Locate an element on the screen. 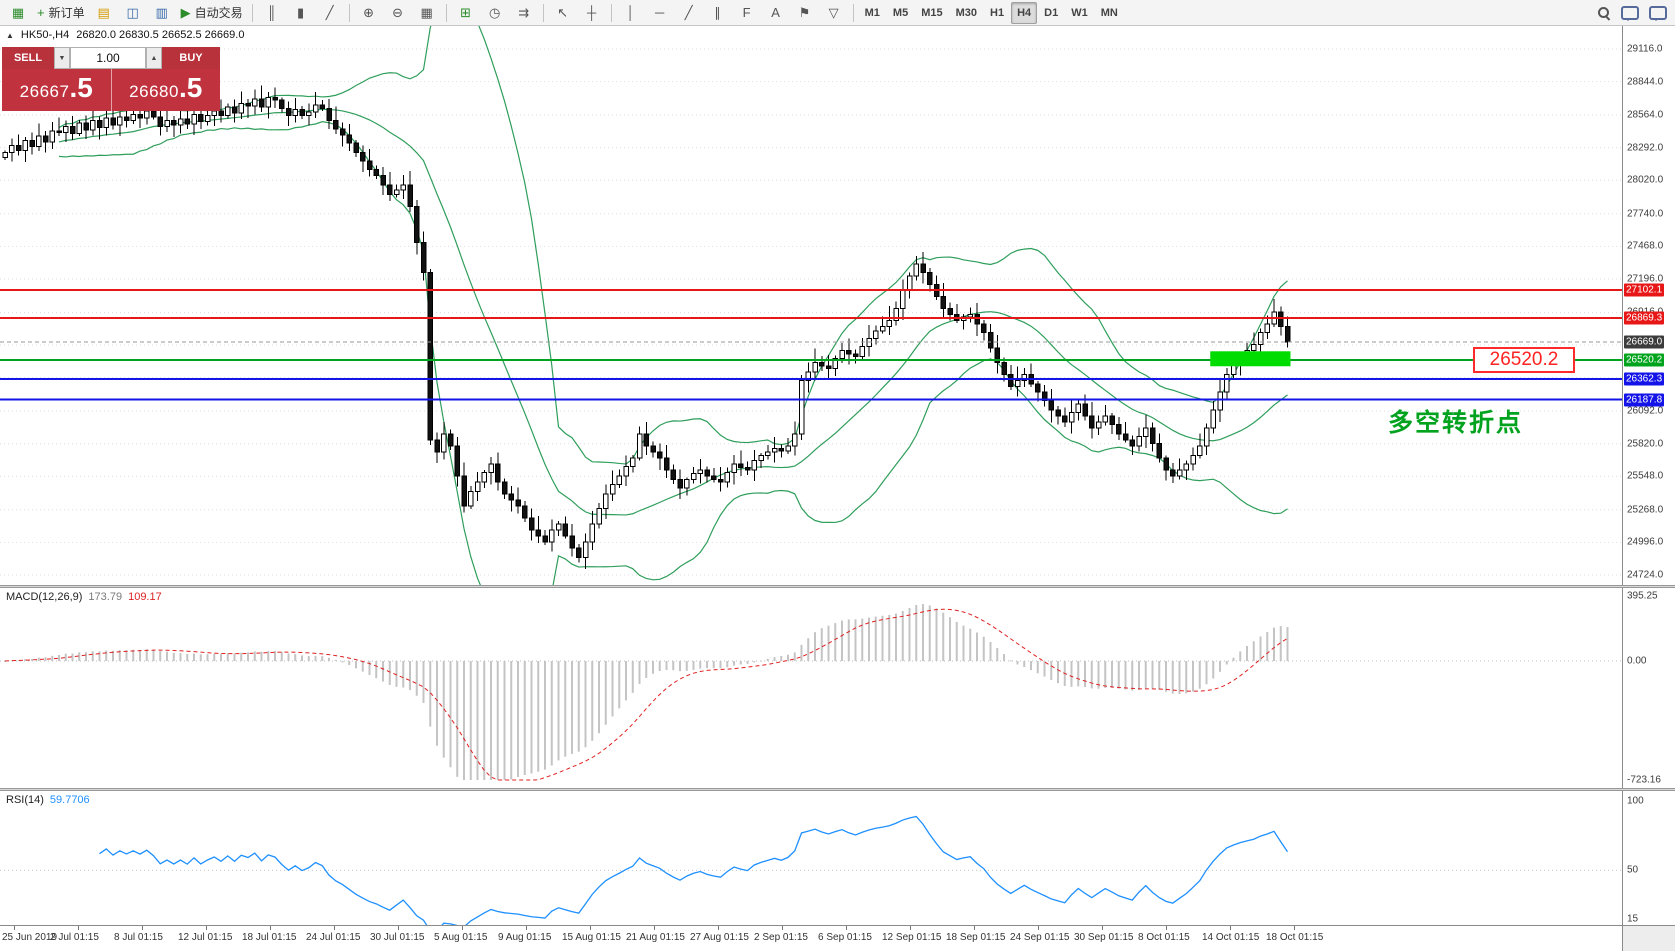  cursor-icon: ↖ is located at coordinates (563, 13).